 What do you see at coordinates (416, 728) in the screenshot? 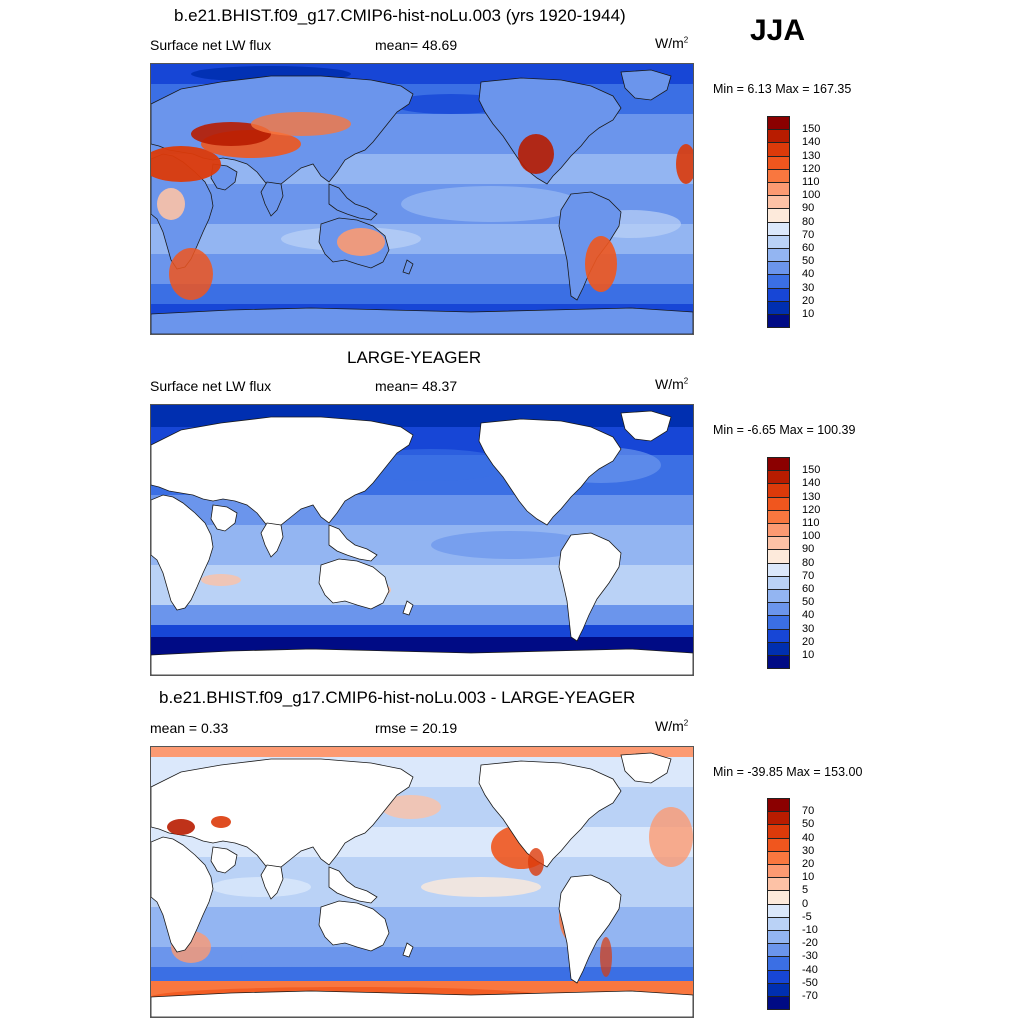
I see `panel-3-rmse: rmse = 20.19` at bounding box center [416, 728].